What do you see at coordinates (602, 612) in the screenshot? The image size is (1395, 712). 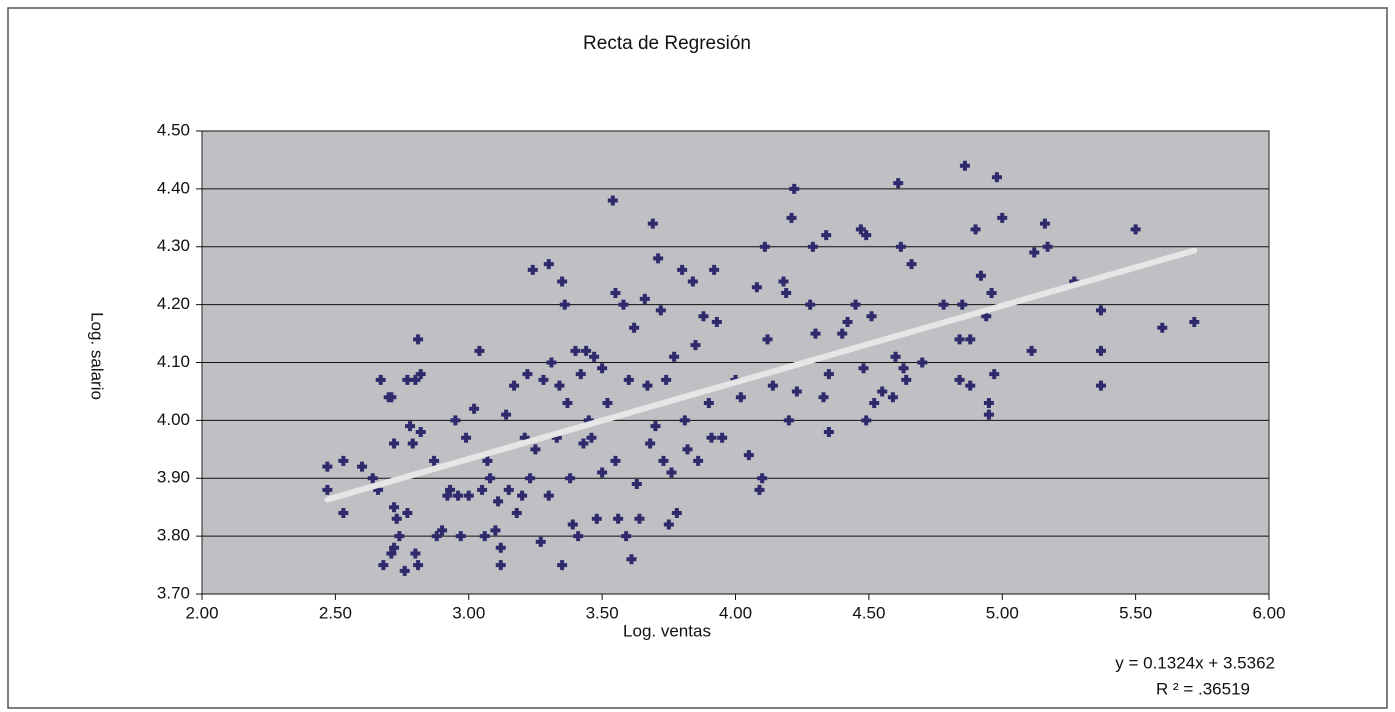 I see `x-tick-label: 3.50` at bounding box center [602, 612].